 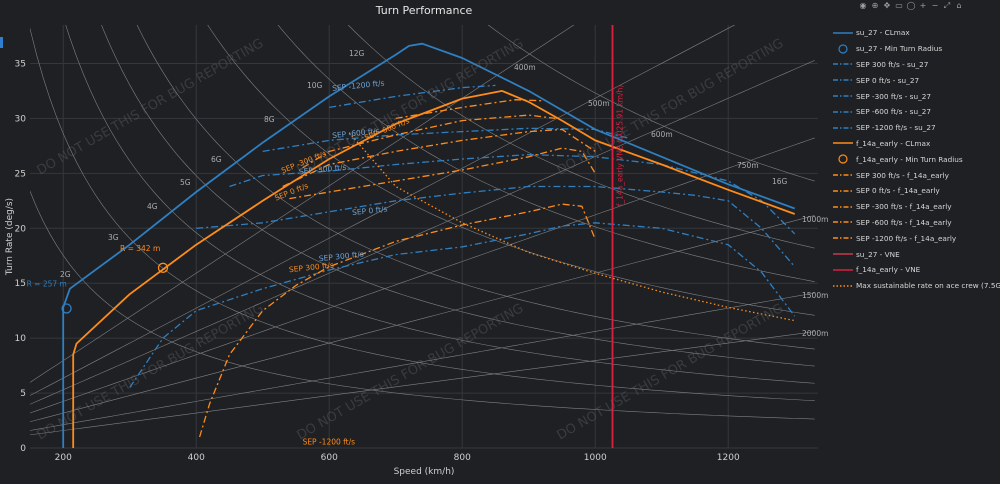 I want to click on x-tick-label: 600, so click(x=329, y=458).